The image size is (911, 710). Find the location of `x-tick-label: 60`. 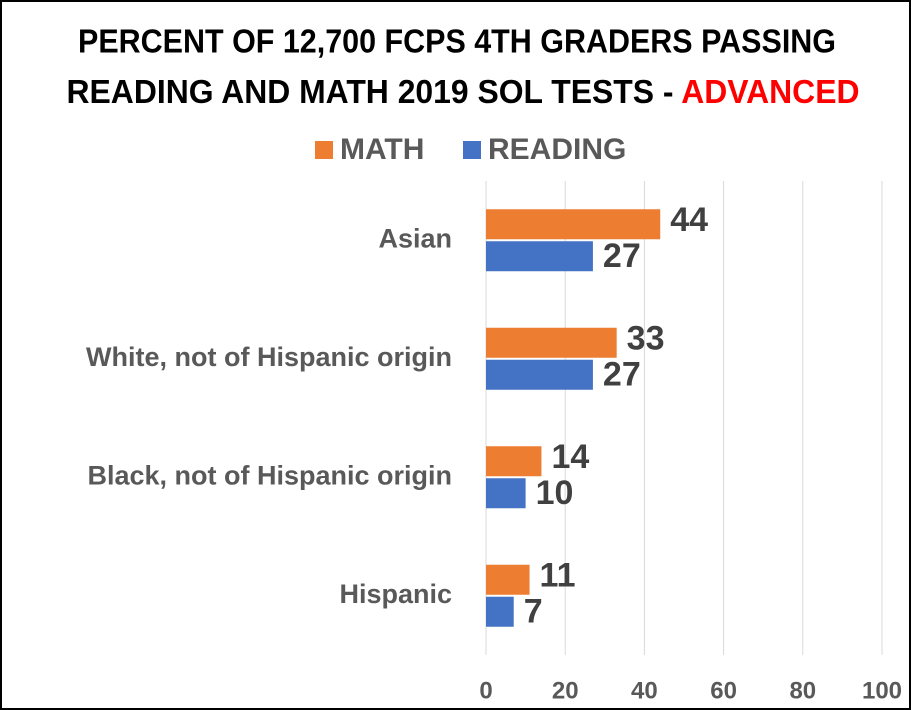

x-tick-label: 60 is located at coordinates (723, 690).